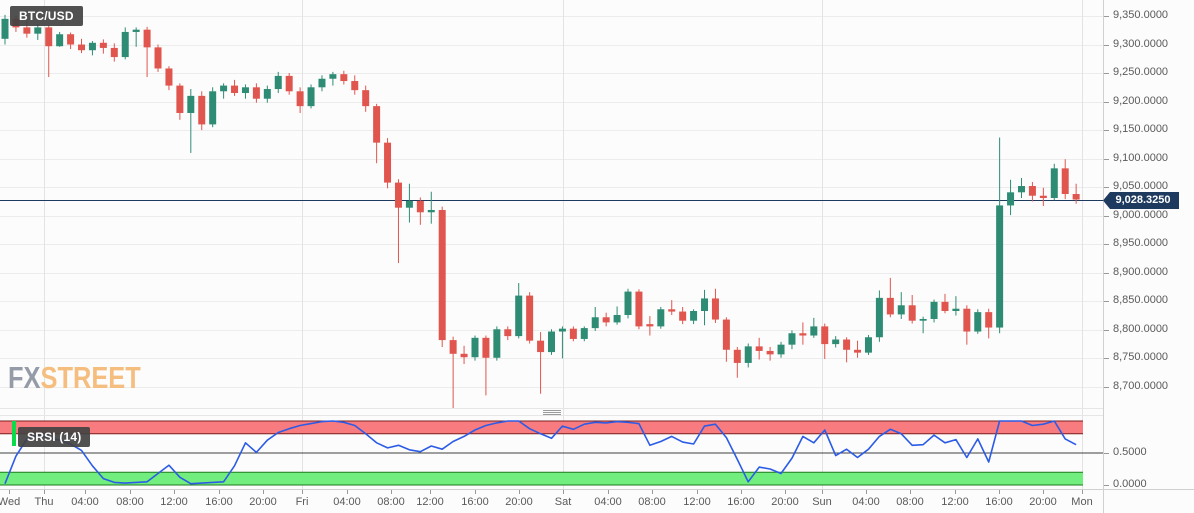 This screenshot has height=513, width=1194. What do you see at coordinates (1130, 484) in the screenshot?
I see `indicator-axis-label: 0.0000` at bounding box center [1130, 484].